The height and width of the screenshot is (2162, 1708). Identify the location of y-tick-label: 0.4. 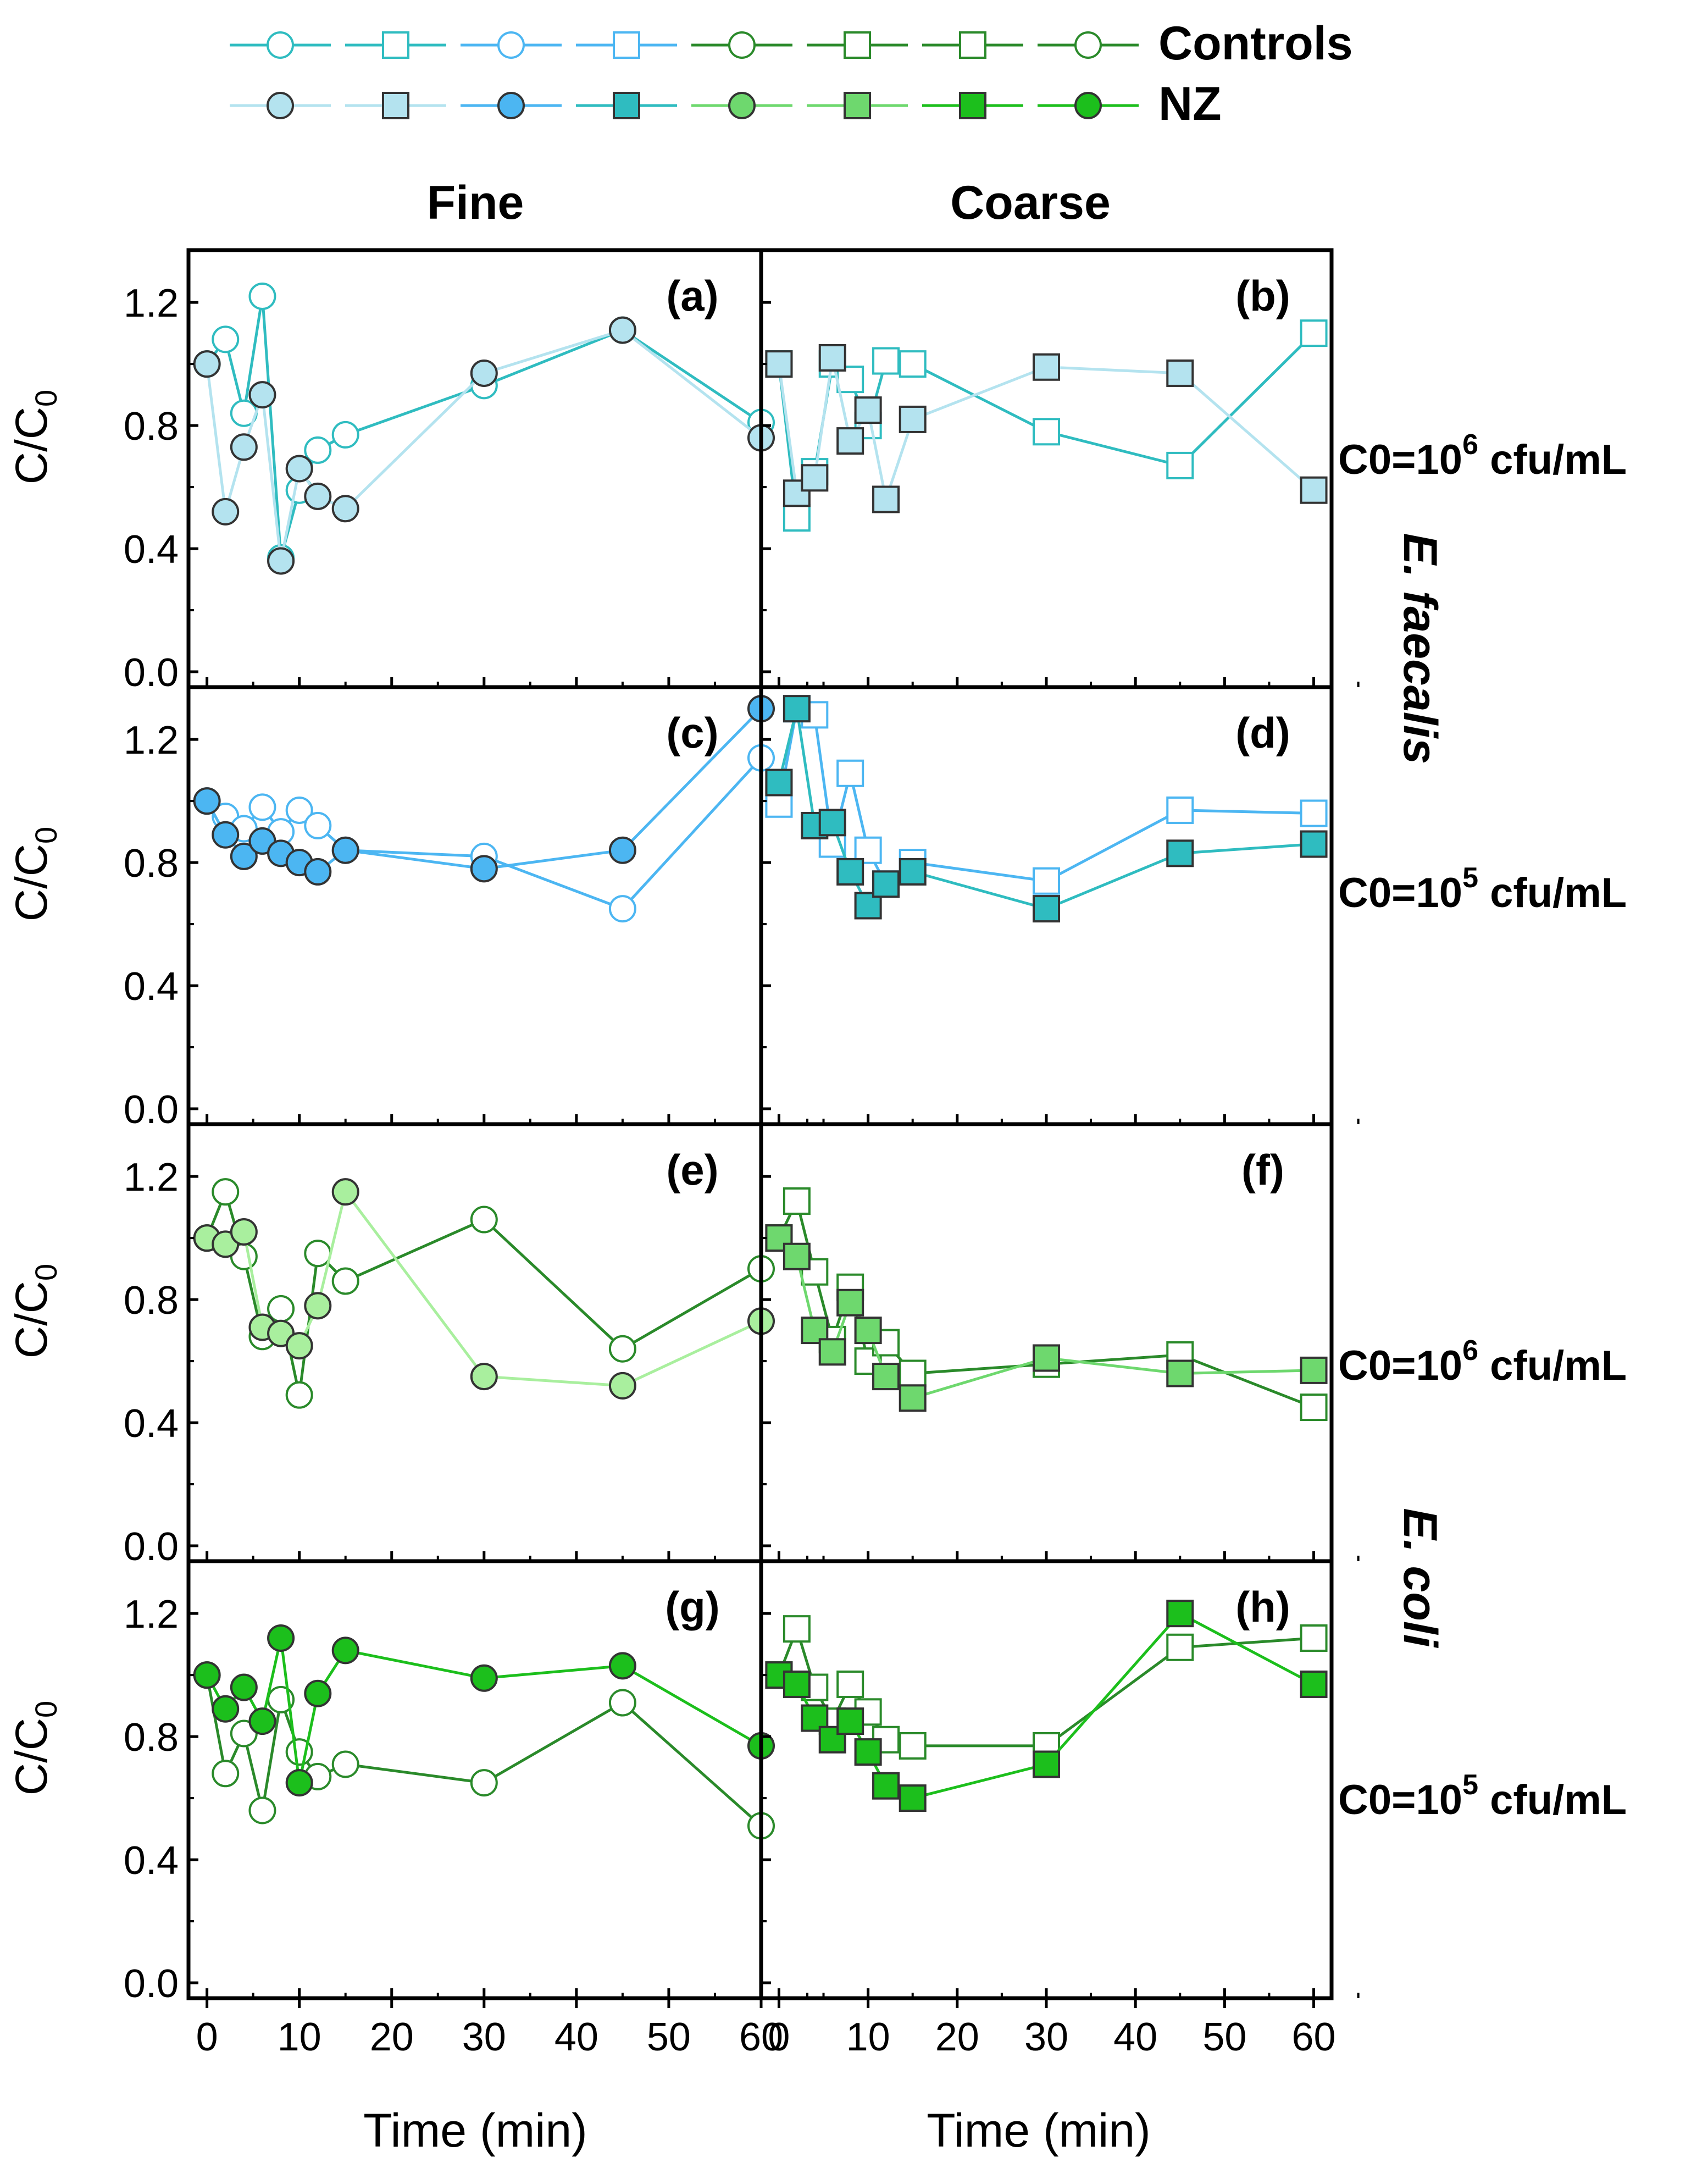
(152, 1861).